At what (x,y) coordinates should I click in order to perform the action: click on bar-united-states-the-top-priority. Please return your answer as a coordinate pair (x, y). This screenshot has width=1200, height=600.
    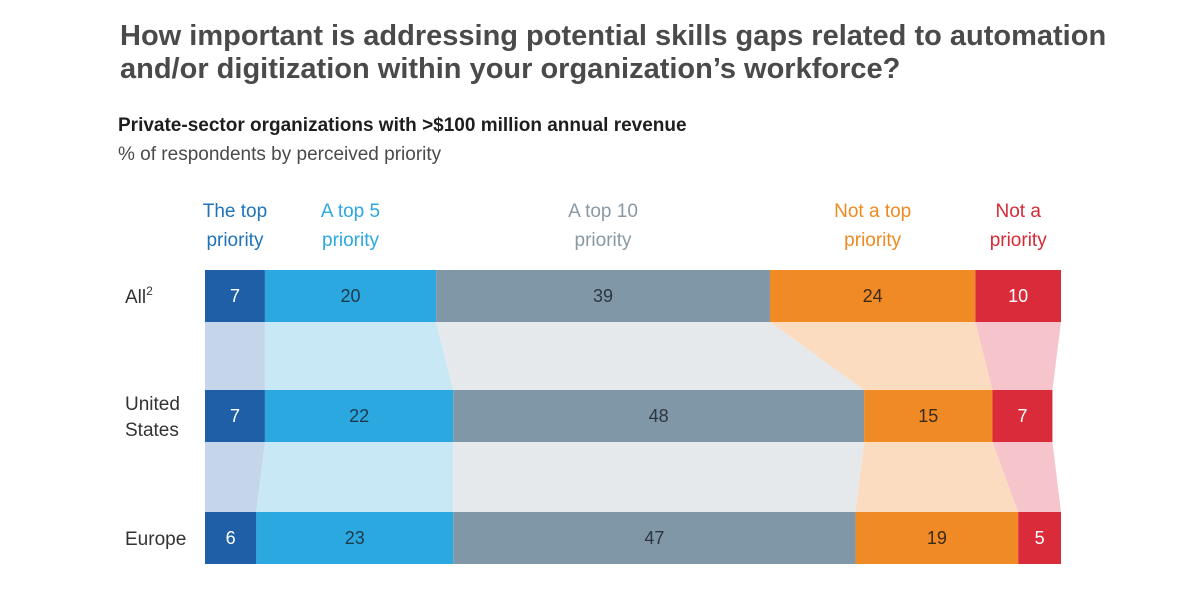
    Looking at the image, I should click on (235, 416).